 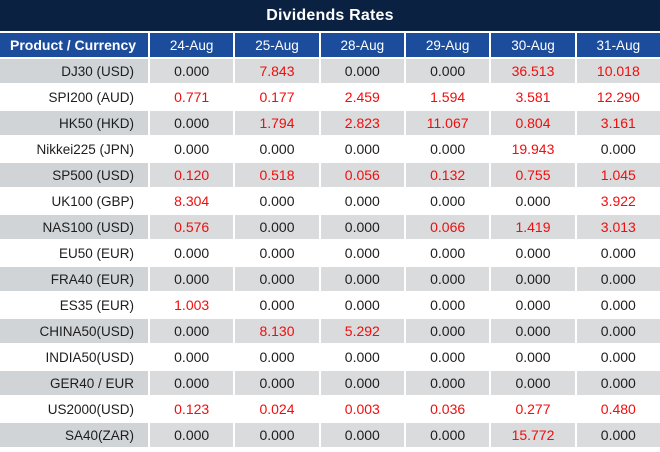 I want to click on dividend-value-cell: 1.045, so click(x=618, y=175).